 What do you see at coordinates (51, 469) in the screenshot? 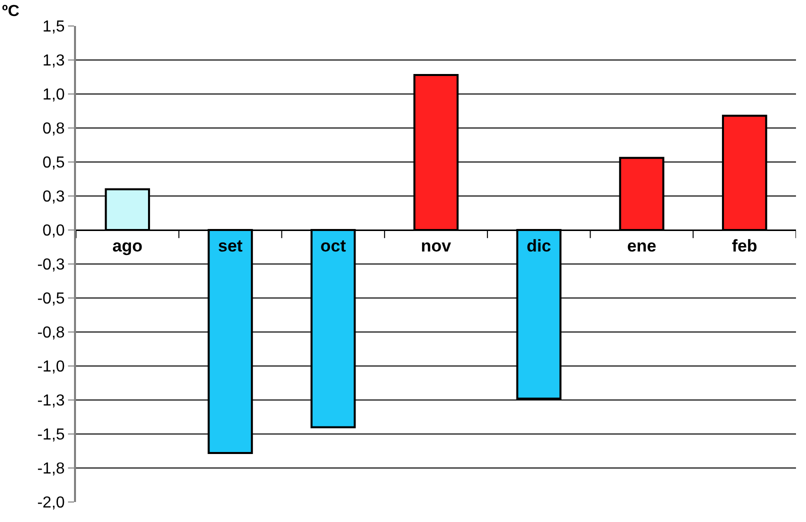
I see `y-tick-label: -1,8` at bounding box center [51, 469].